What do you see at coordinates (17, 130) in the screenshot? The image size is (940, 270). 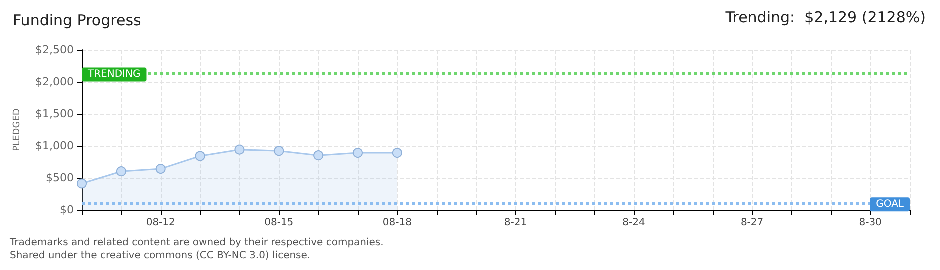 I see `y-axis-title: PLEDGED` at bounding box center [17, 130].